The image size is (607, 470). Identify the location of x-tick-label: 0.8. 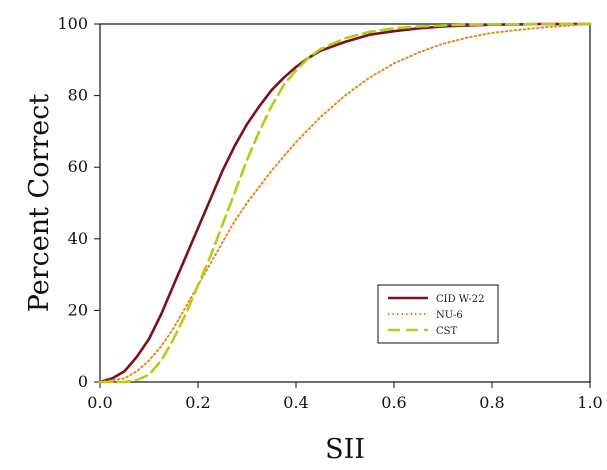
(491, 402).